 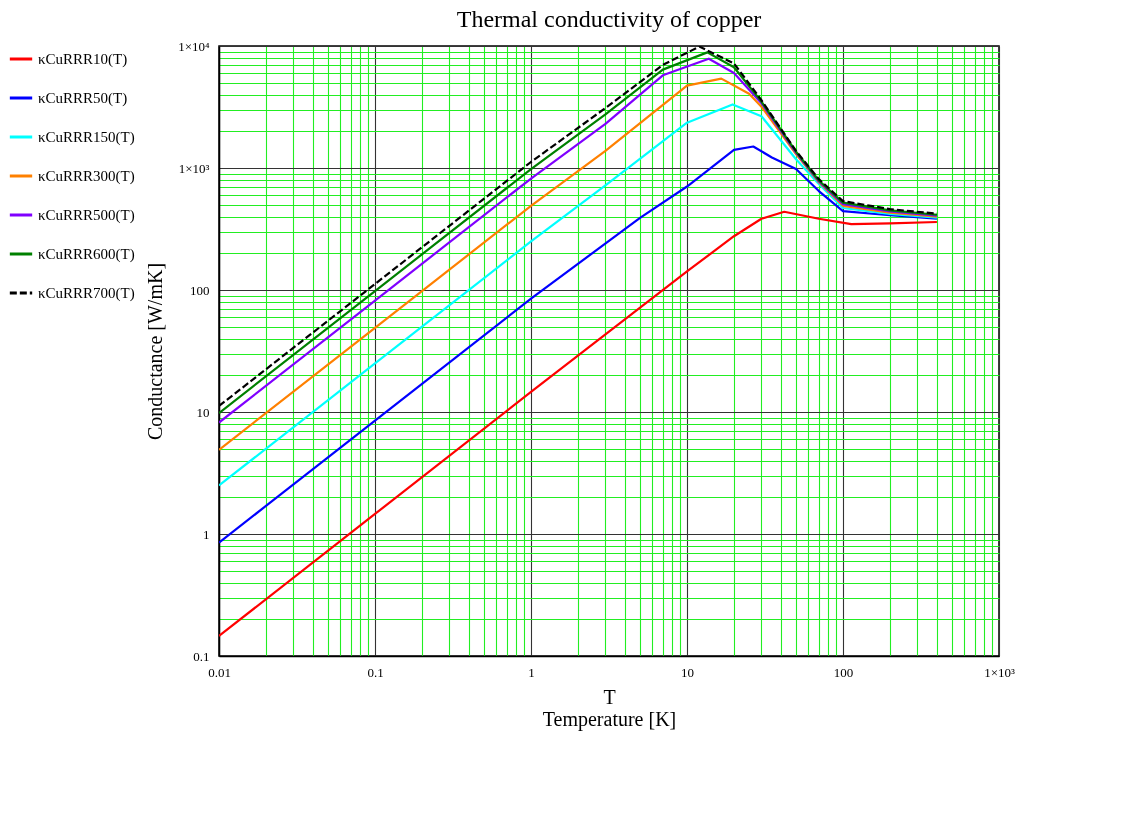 I want to click on legend-label: κCuRRR150(T), so click(x=86, y=137).